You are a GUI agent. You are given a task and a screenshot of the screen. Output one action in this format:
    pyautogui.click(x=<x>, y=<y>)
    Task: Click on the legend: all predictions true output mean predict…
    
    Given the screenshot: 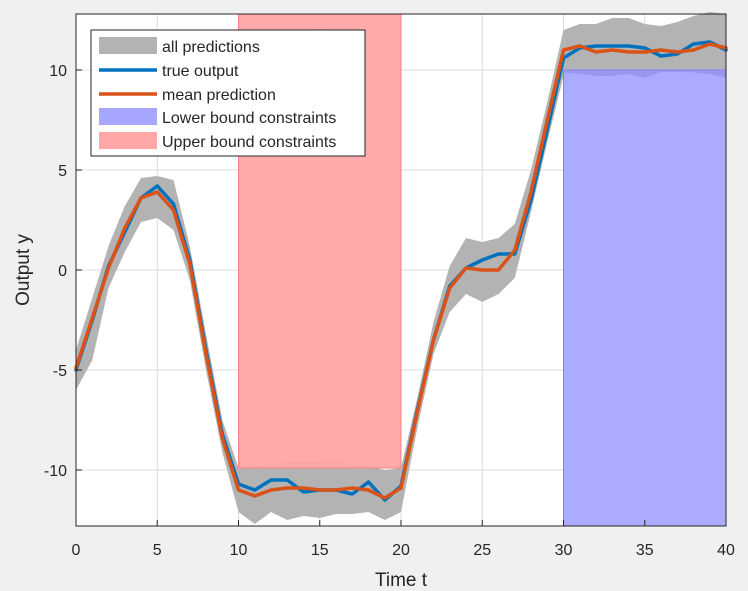 What is the action you would take?
    pyautogui.click(x=228, y=93)
    